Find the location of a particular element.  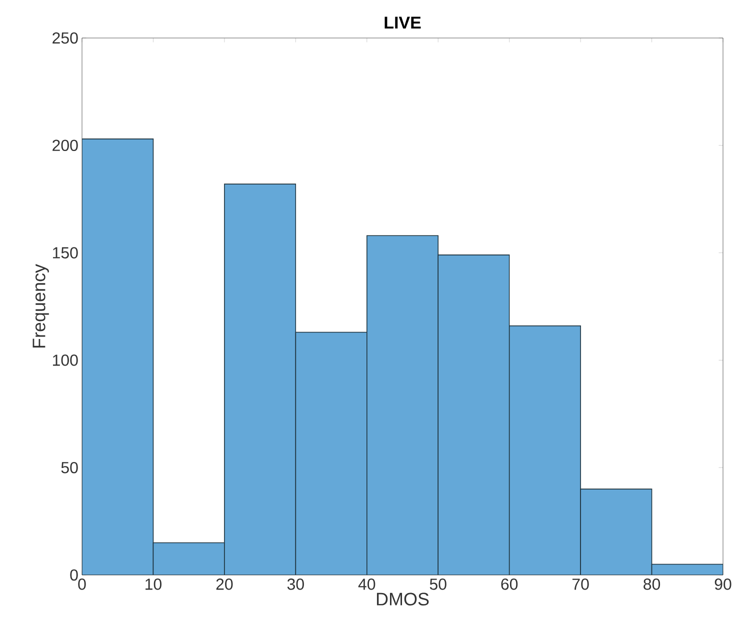

y-tick-label: 150 is located at coordinates (65, 252).